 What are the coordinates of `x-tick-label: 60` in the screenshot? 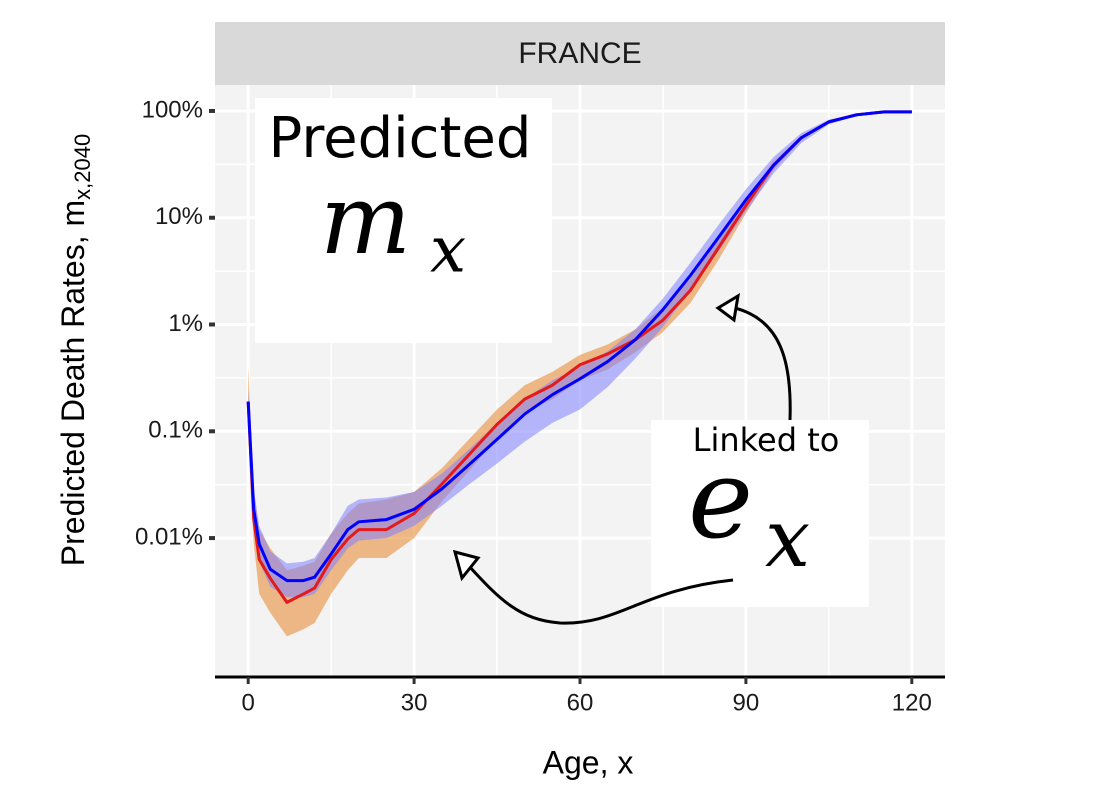 It's located at (580, 702).